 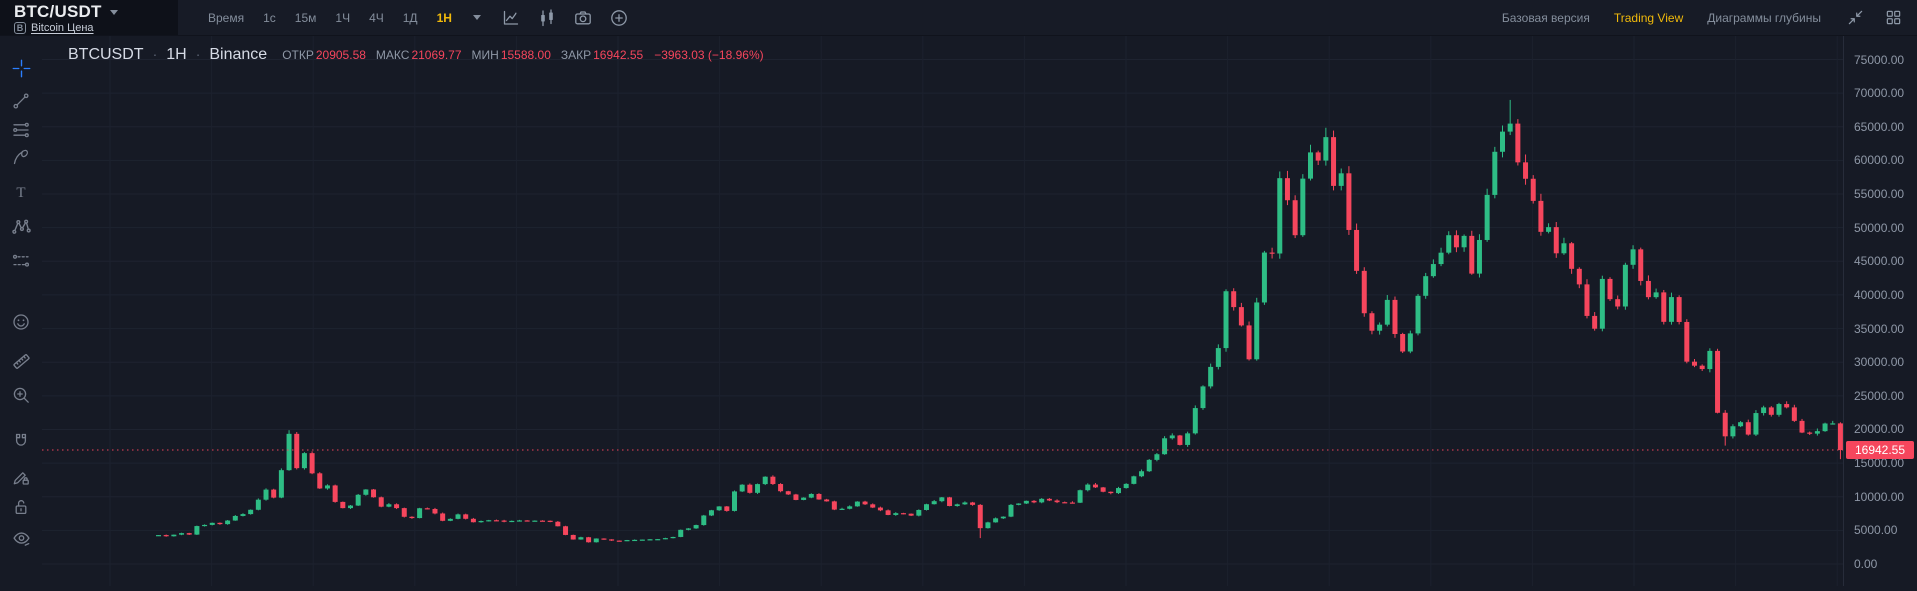 What do you see at coordinates (1879, 496) in the screenshot?
I see `price-axis-label: 10000.00` at bounding box center [1879, 496].